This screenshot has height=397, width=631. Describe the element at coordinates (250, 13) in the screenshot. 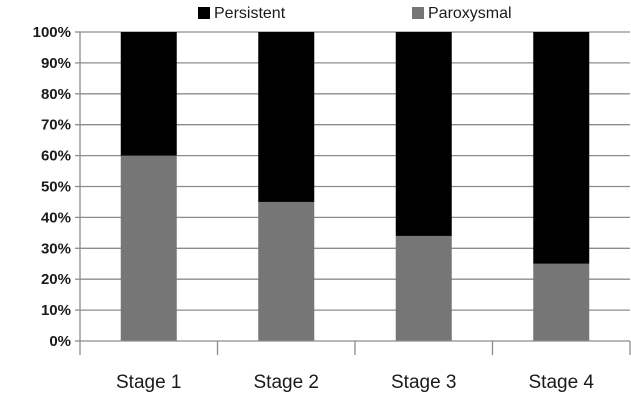

I see `legend-label-persistent: Persistent` at that location.